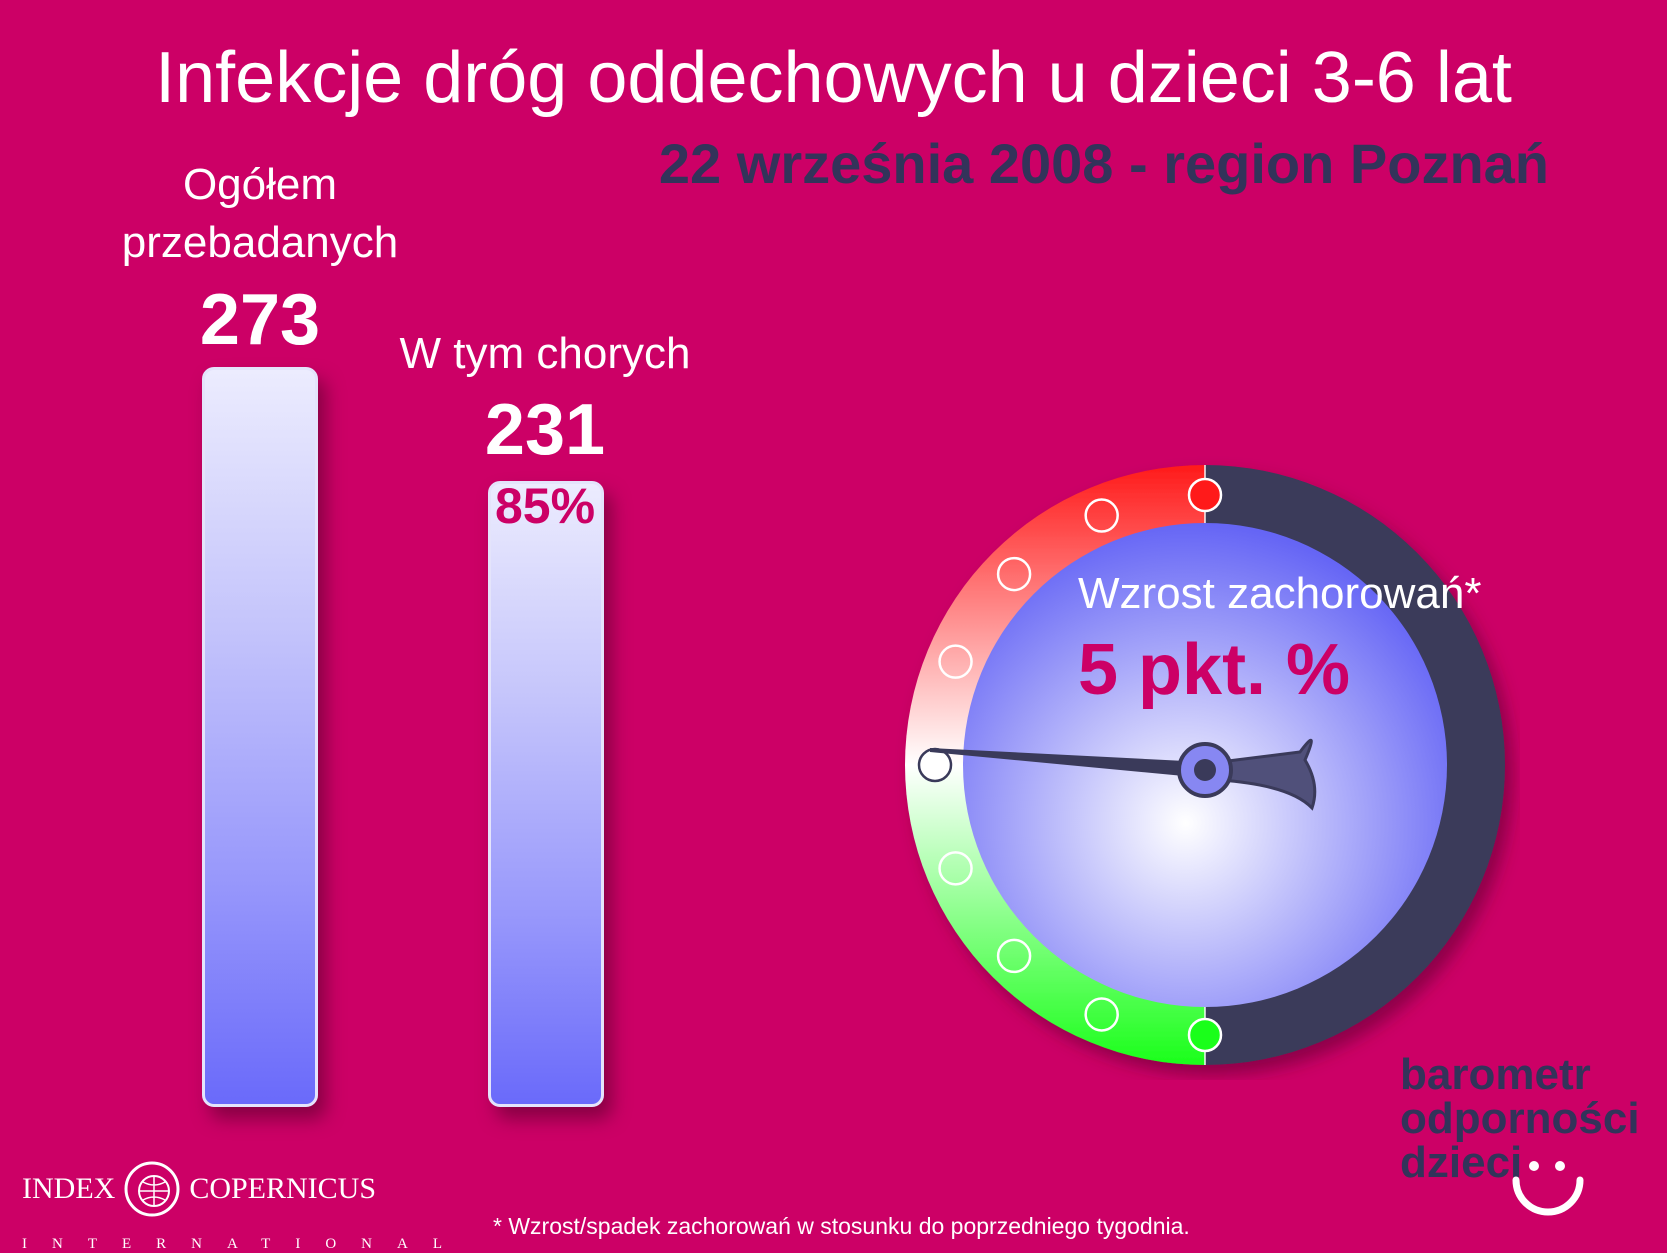 This screenshot has width=1667, height=1253. Describe the element at coordinates (260, 214) in the screenshot. I see `category-label-total: Ogółem przebadanych` at that location.